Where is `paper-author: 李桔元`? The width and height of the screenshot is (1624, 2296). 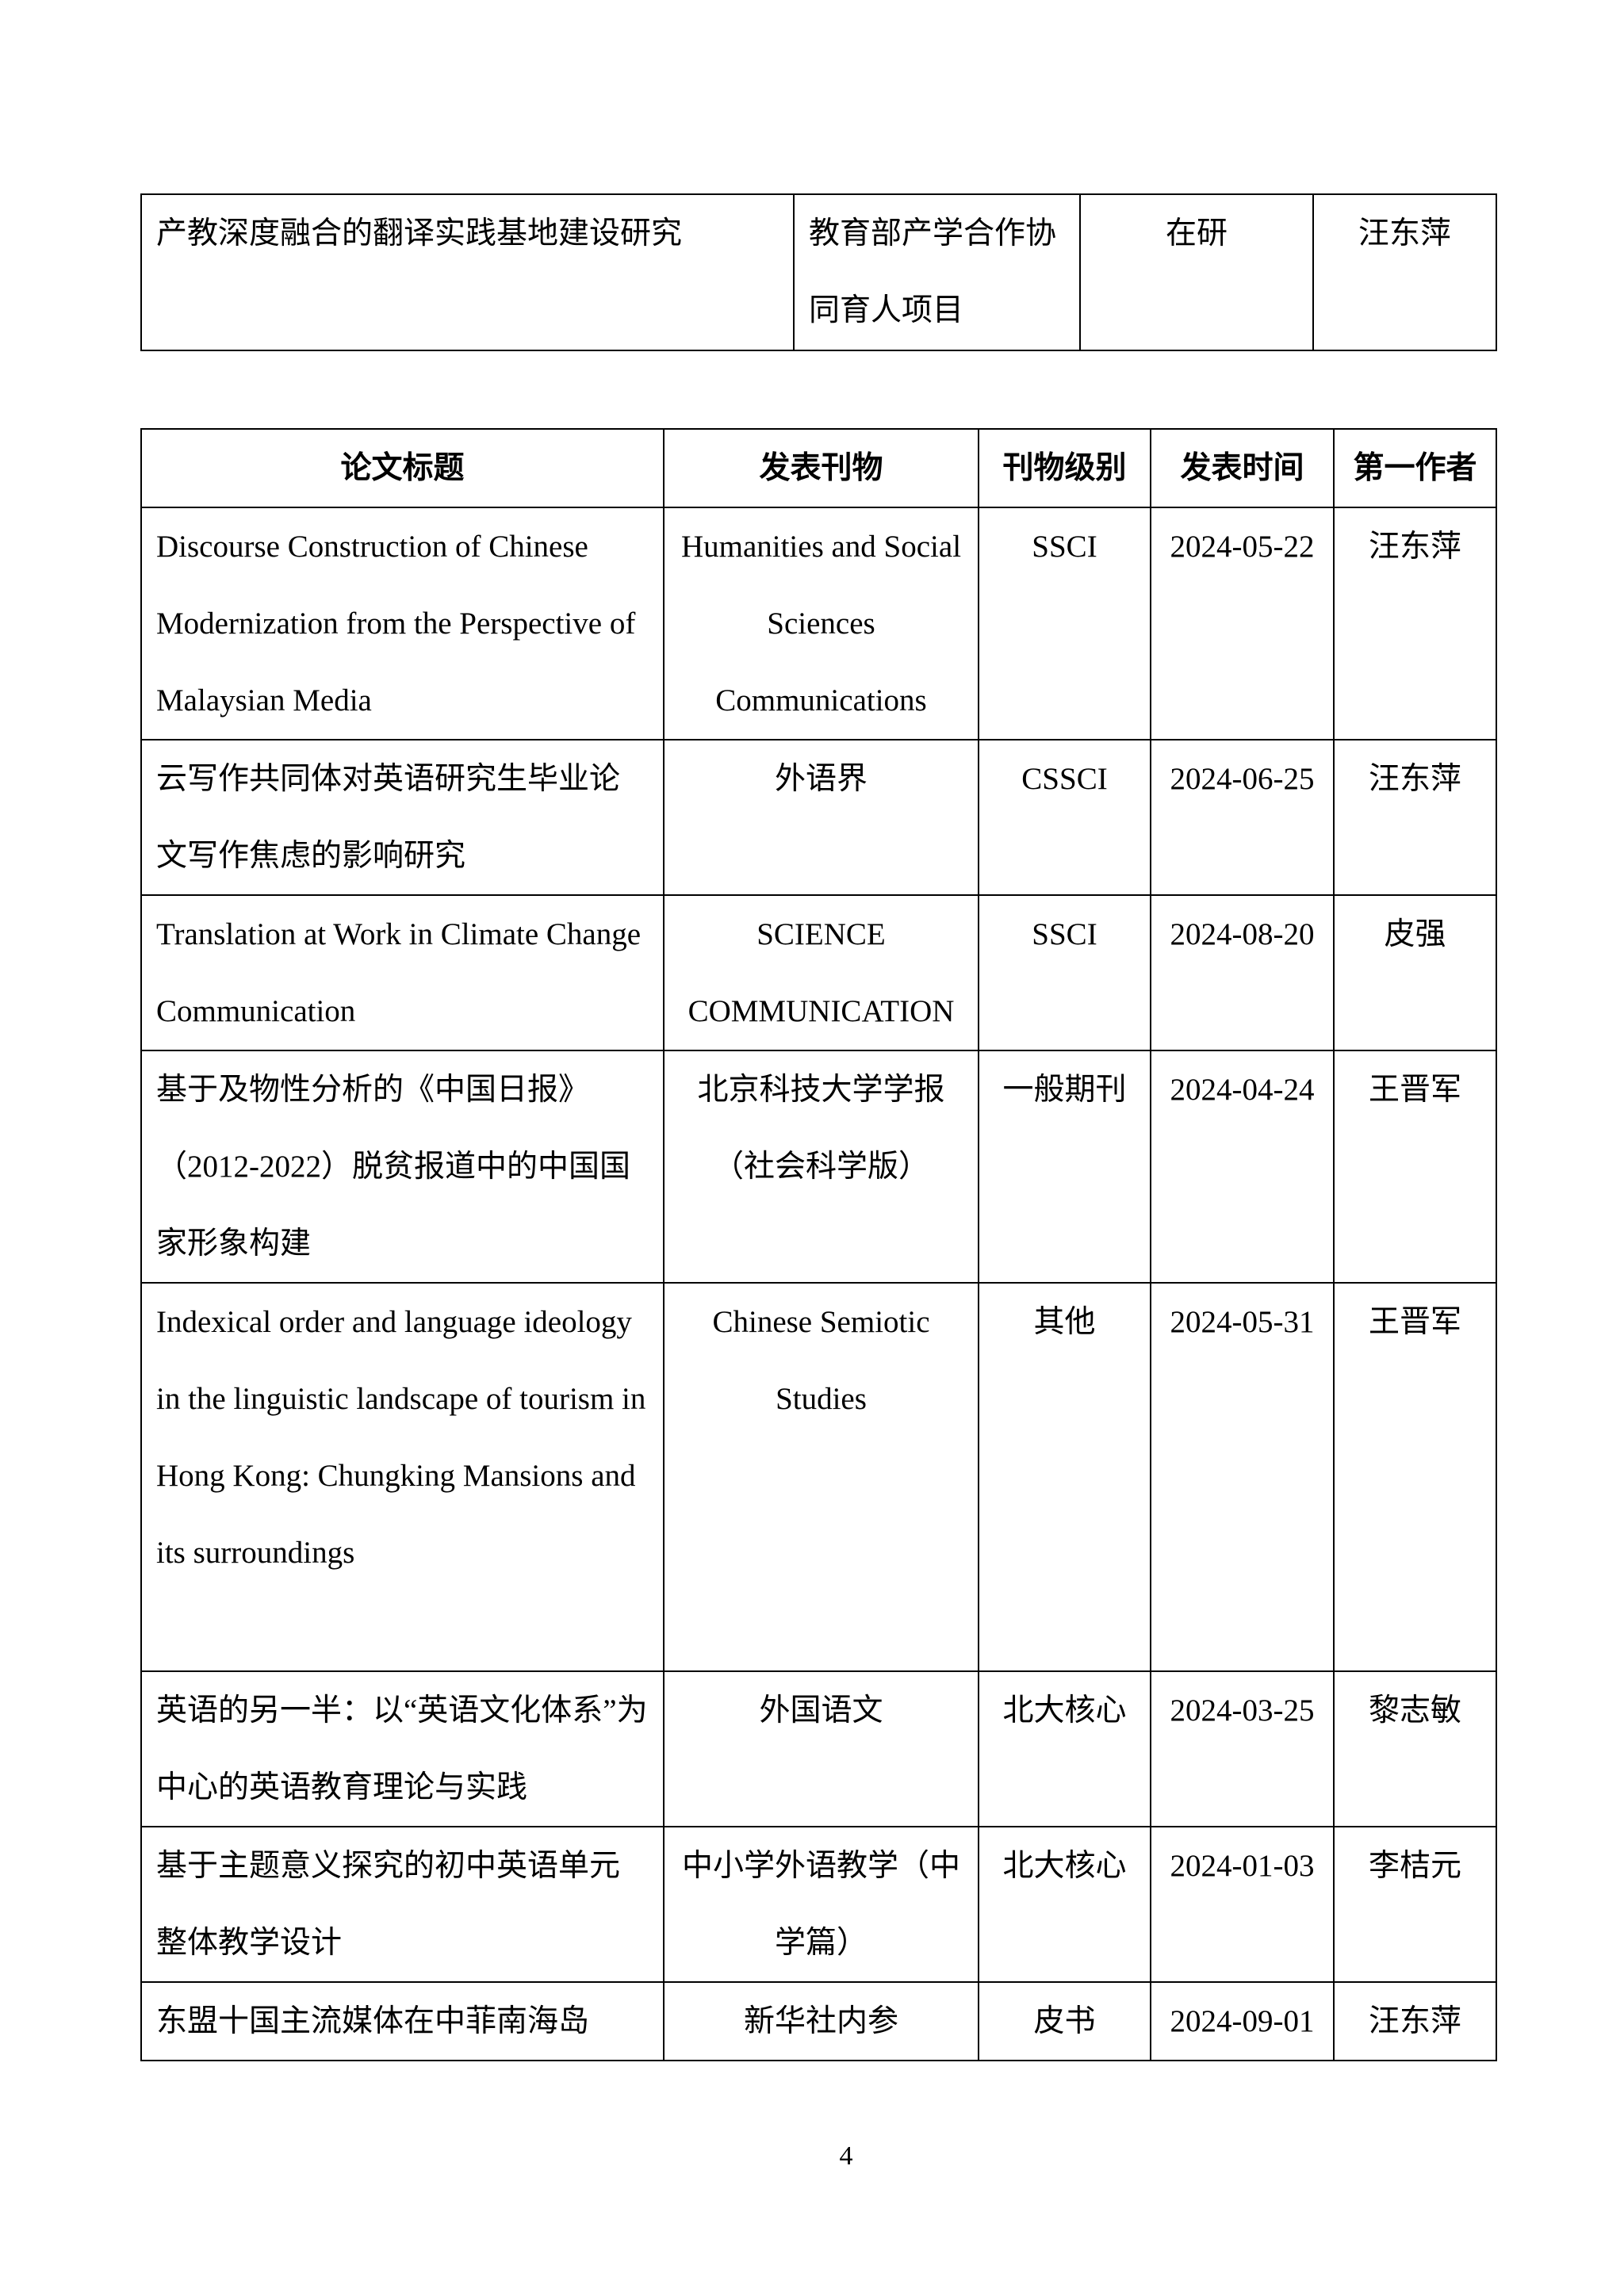
paper-author: 李桔元 is located at coordinates (1415, 1905).